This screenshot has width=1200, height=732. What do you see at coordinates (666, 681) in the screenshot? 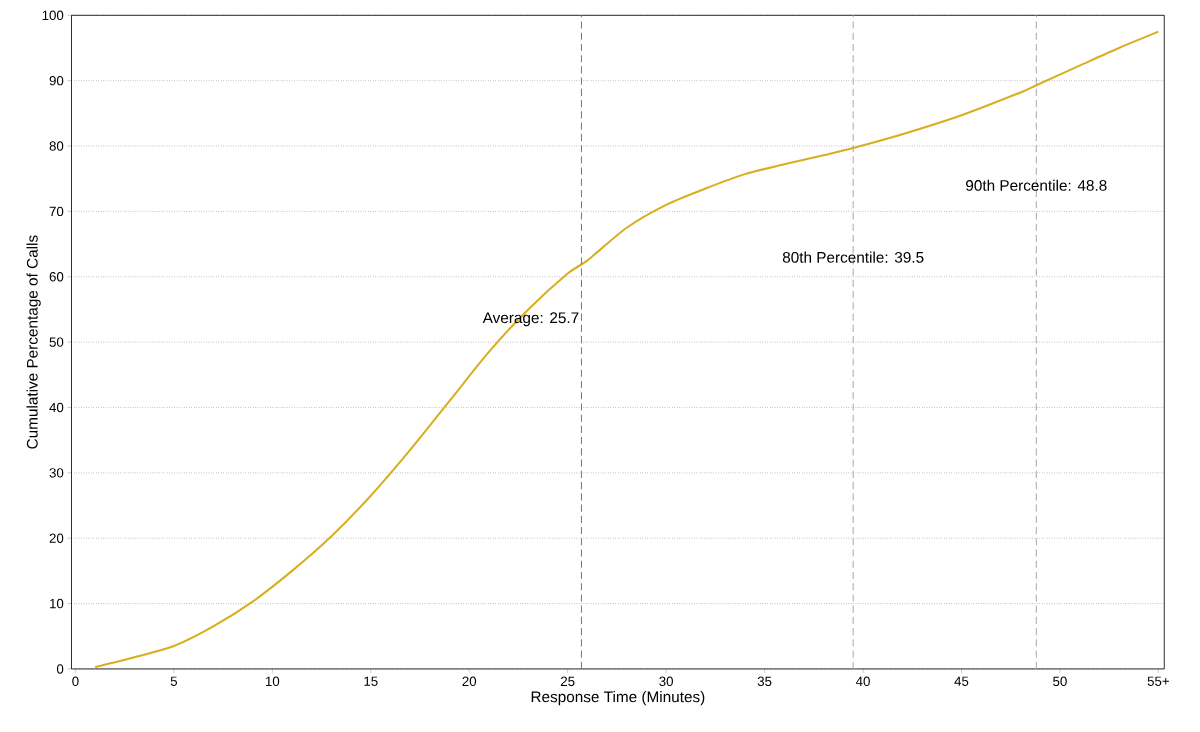
I see `x-tick-label: 30` at bounding box center [666, 681].